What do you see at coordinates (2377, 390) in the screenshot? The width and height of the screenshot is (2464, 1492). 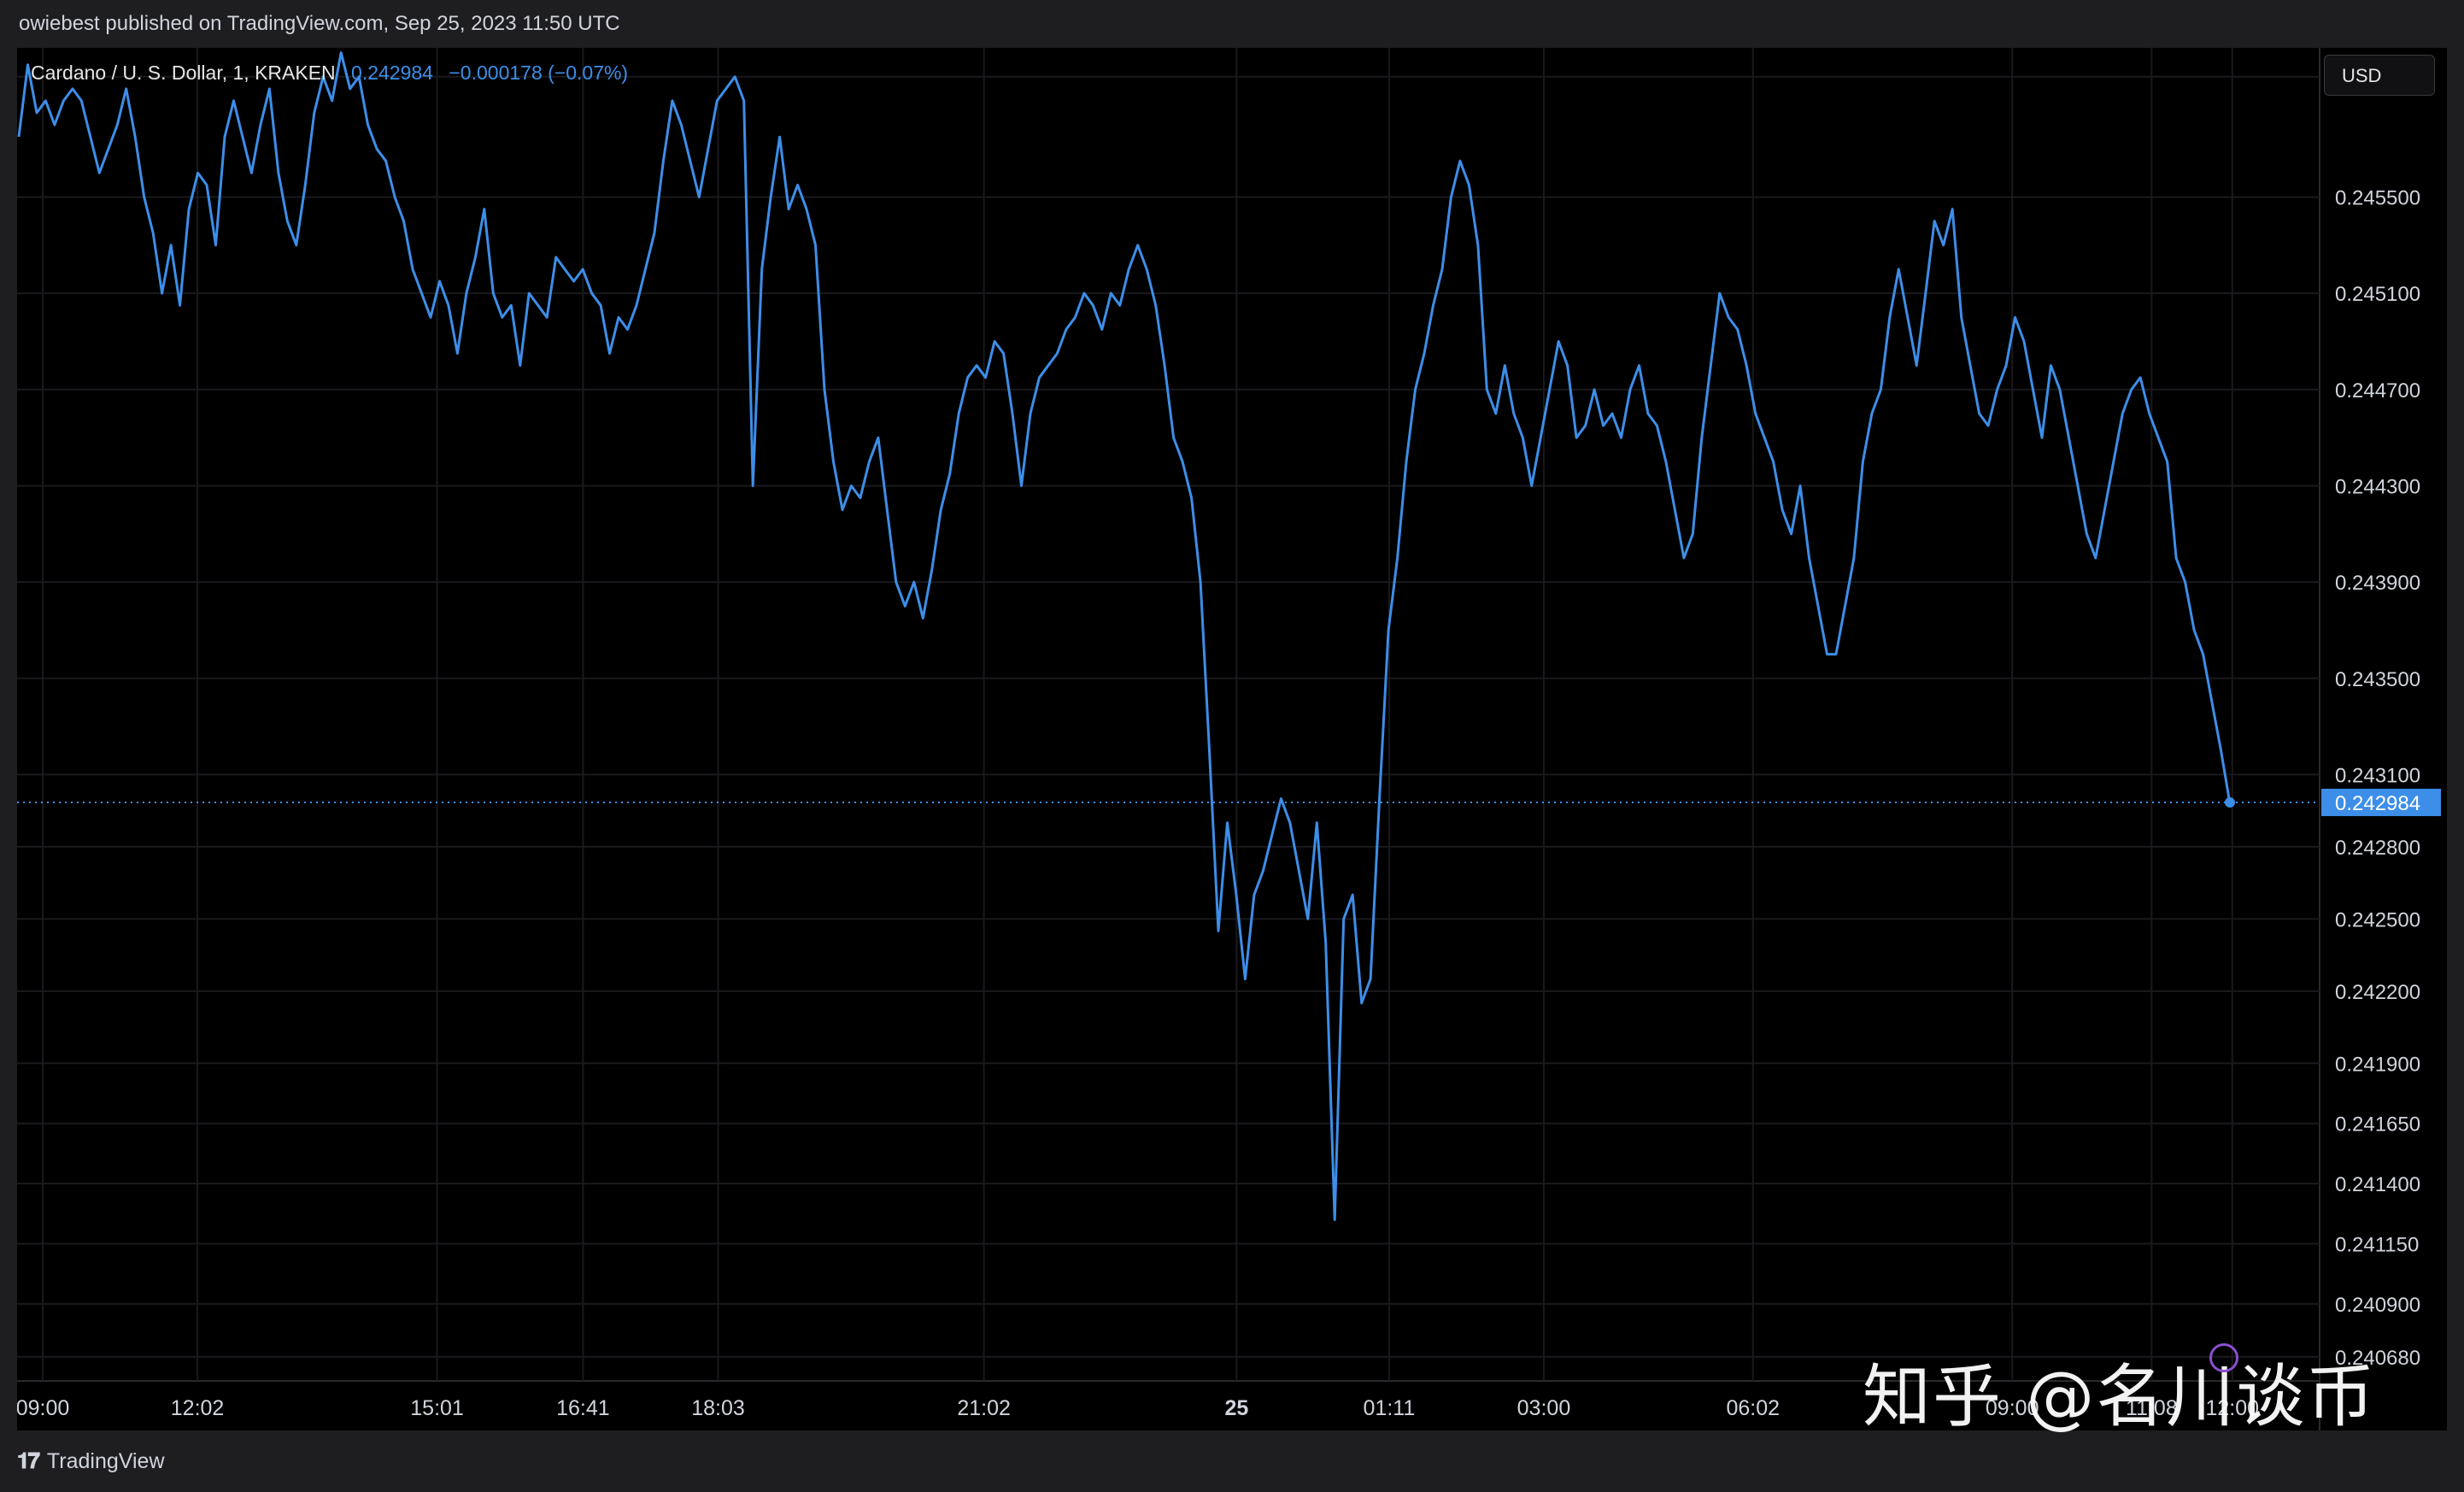 I see `y-tick-label: 0.244700` at bounding box center [2377, 390].